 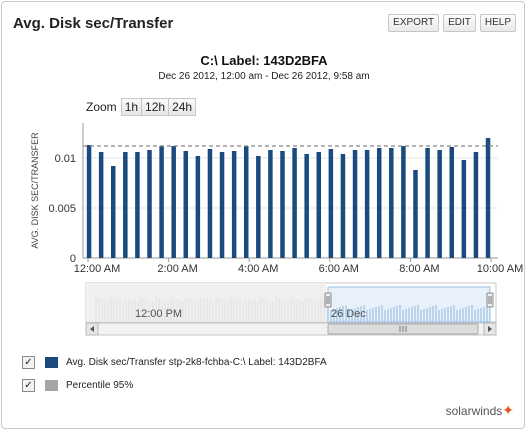 I want to click on navigator: 12:00 PM 26 Dec, so click(x=291, y=309).